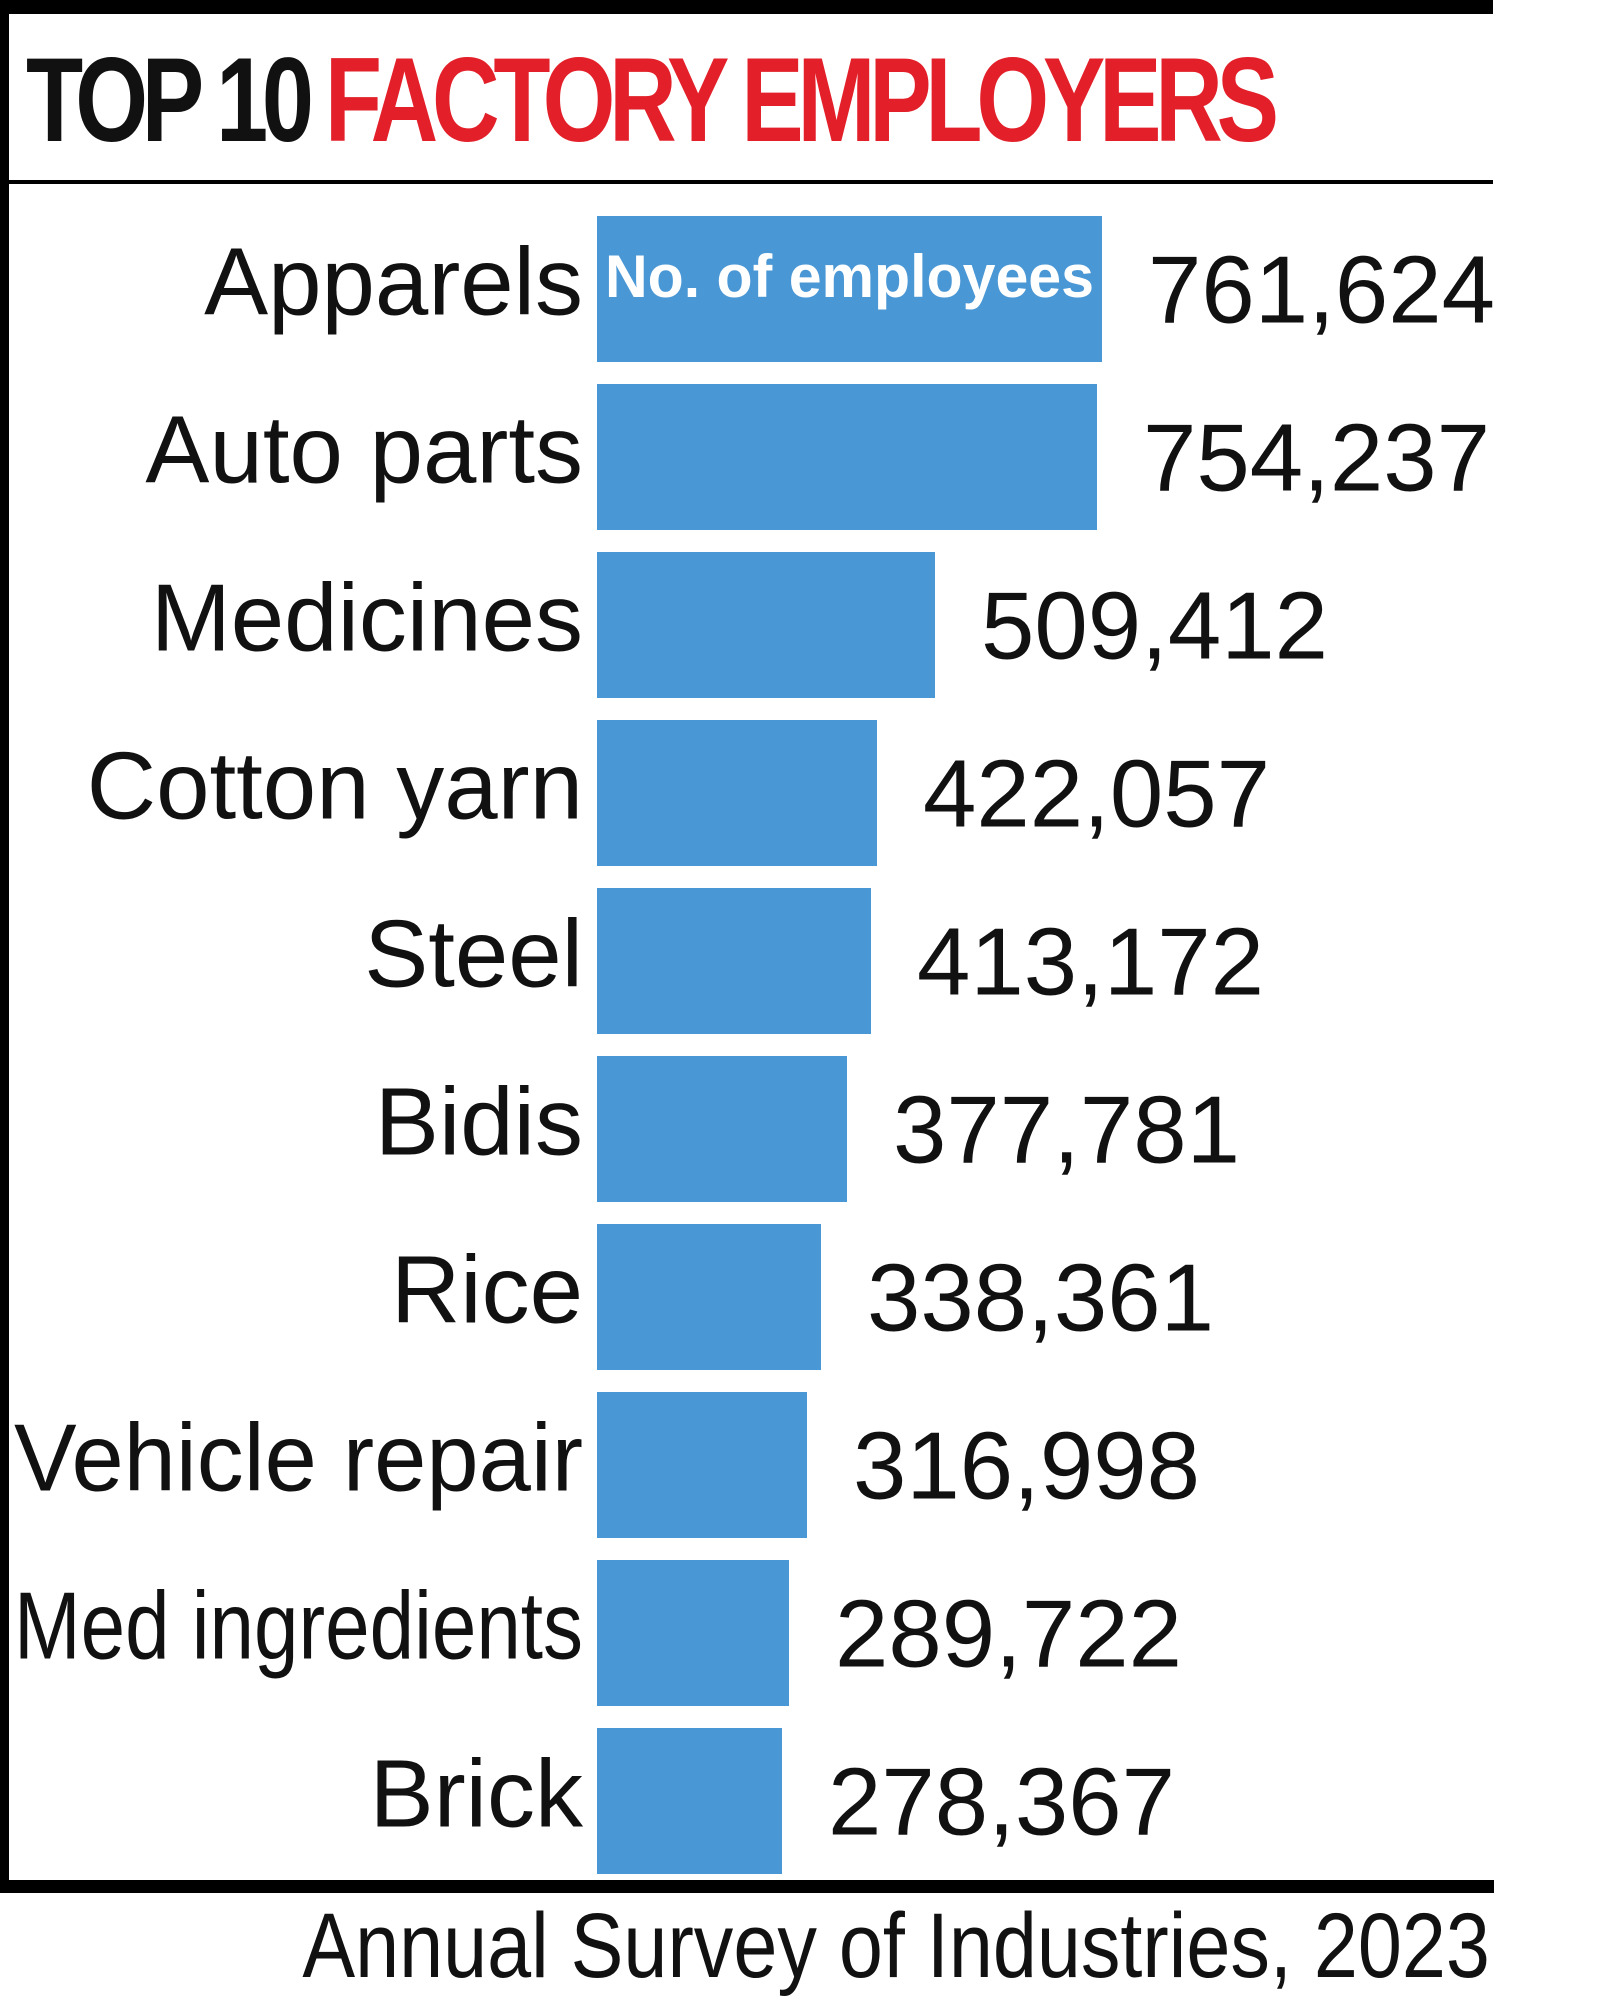  Describe the element at coordinates (473, 953) in the screenshot. I see `category-label-steel: Steel` at that location.